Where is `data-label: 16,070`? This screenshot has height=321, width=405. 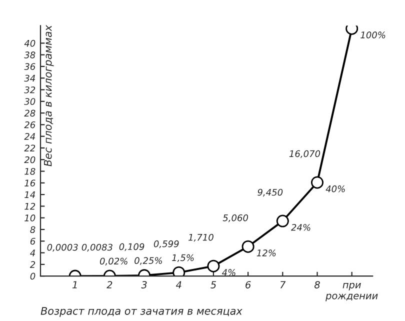
data-label: 16,070 is located at coordinates (304, 154).